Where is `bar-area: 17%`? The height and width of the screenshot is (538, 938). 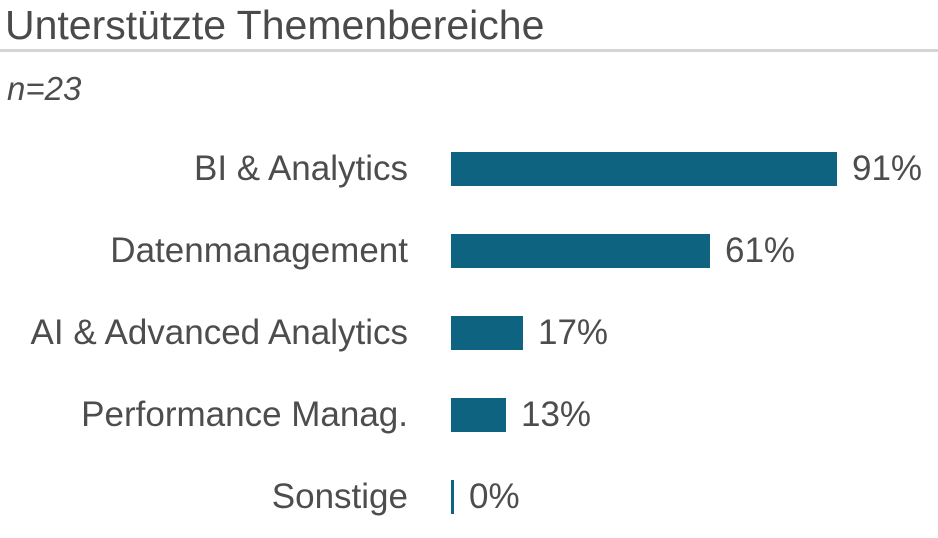
bar-area: 17% is located at coordinates (530, 332).